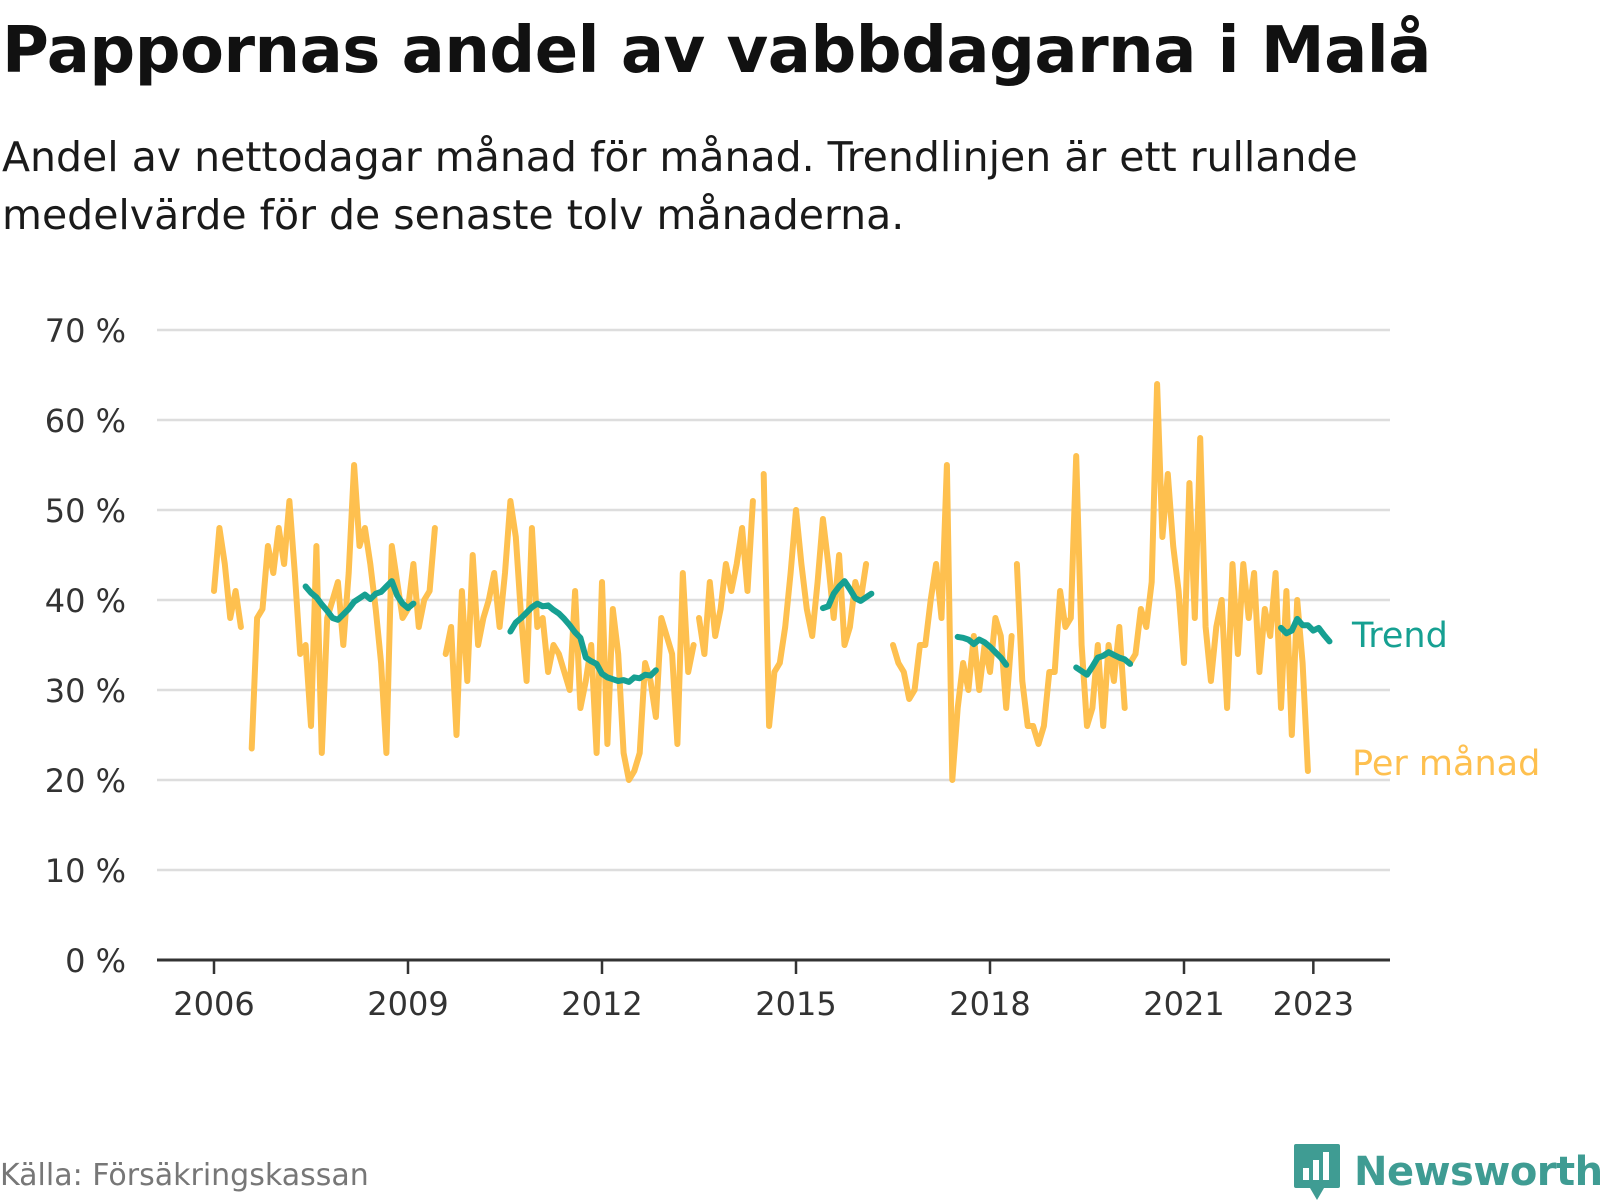 This screenshot has height=1202, width=1600. I want to click on y-tick-label: 60 %, so click(85, 421).